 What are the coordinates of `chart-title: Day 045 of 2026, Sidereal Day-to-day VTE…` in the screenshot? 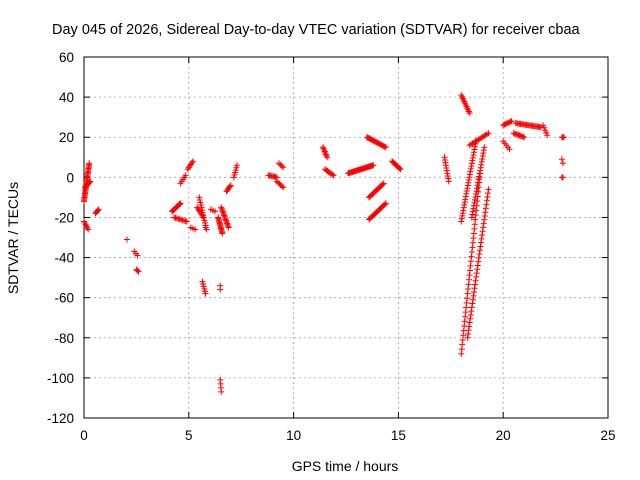 It's located at (316, 30).